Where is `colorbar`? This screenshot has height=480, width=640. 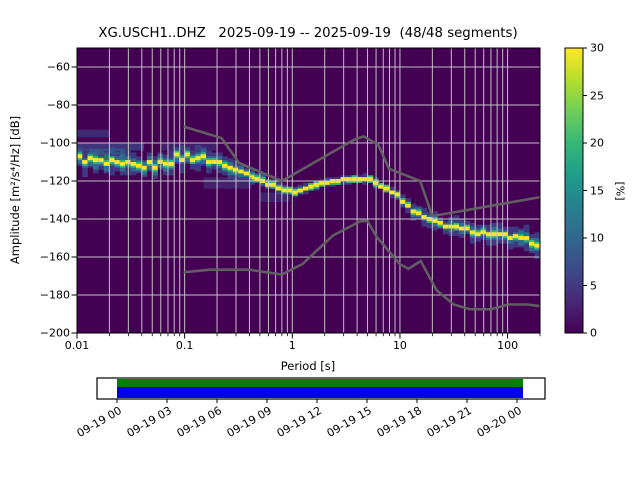 colorbar is located at coordinates (574, 190).